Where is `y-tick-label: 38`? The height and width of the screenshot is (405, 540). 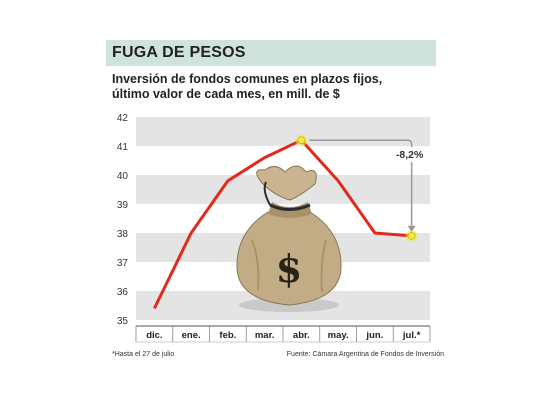 y-tick-label: 38 is located at coordinates (123, 234).